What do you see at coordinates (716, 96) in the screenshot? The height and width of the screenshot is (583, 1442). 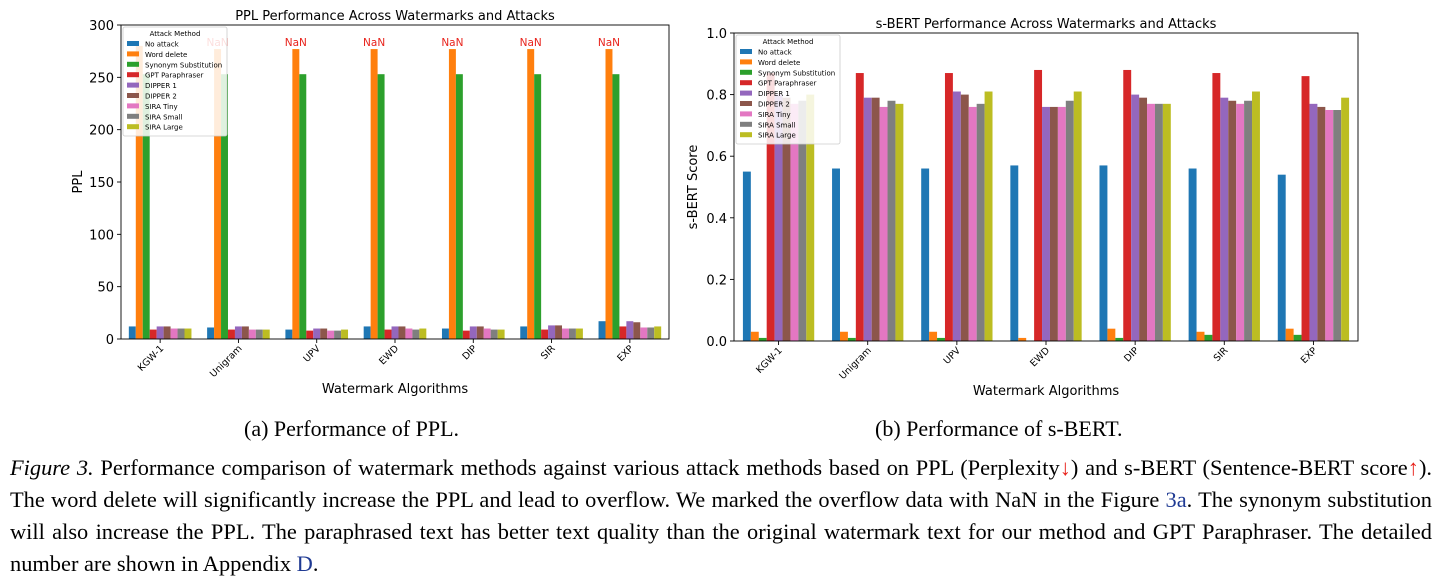 I see `sbert-ytick-label: 0.8` at bounding box center [716, 96].